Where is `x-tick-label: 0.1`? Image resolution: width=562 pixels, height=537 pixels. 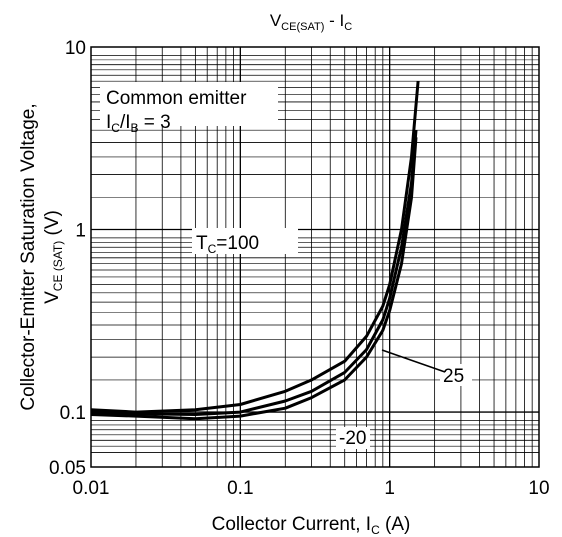 x-tick-label: 0.1 is located at coordinates (240, 488).